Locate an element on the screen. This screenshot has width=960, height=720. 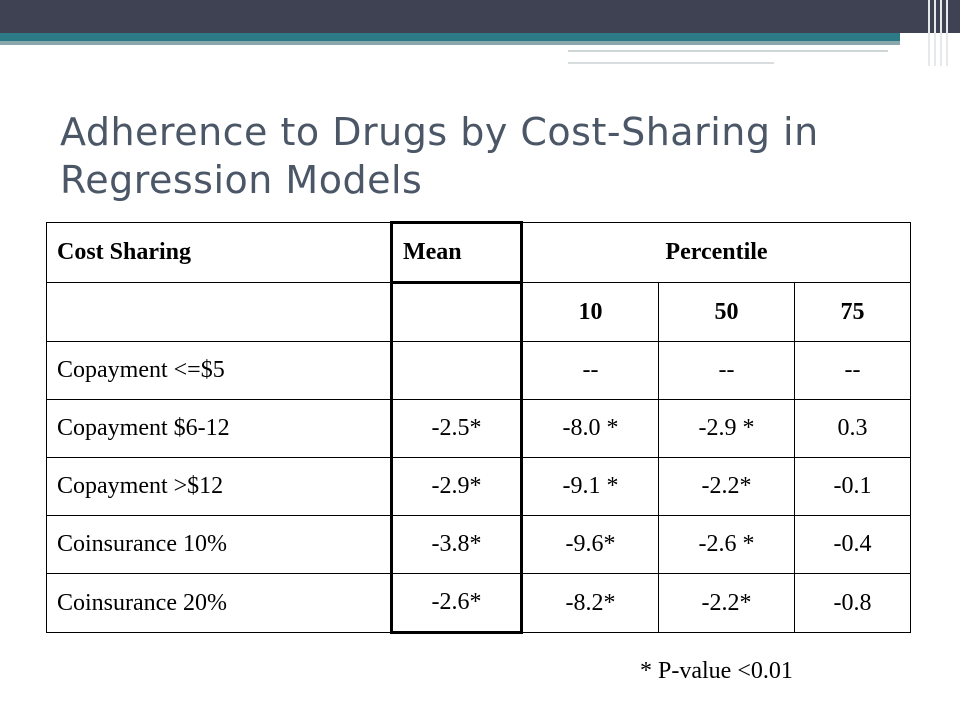
p50-cell: -2.6 * is located at coordinates (726, 544).